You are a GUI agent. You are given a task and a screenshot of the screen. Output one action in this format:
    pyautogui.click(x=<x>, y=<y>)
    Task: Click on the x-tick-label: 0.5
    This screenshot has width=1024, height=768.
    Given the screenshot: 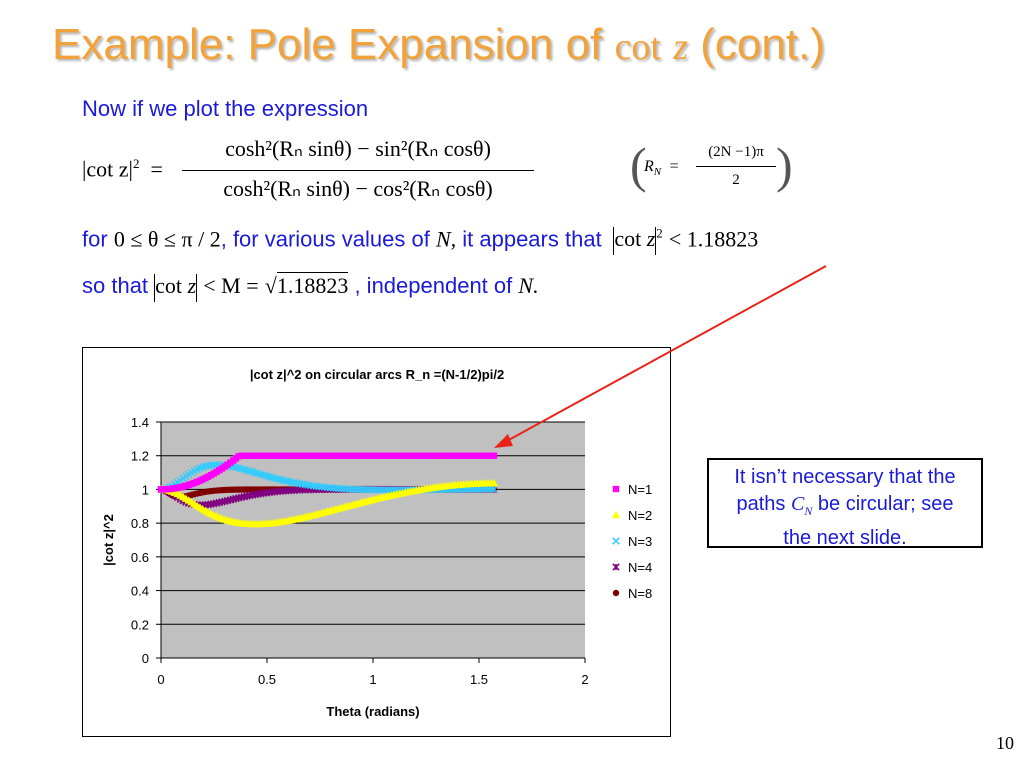 What is the action you would take?
    pyautogui.click(x=267, y=679)
    